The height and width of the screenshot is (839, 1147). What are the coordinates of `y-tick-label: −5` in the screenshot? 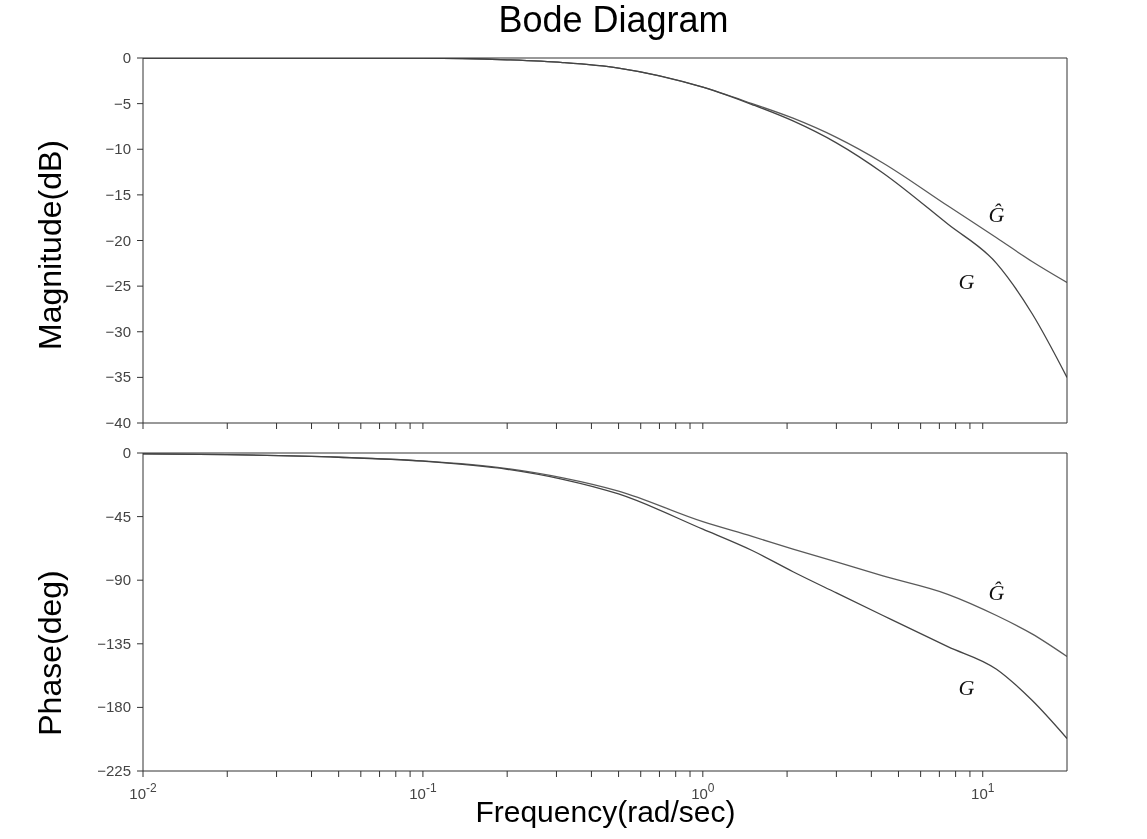 It's located at (122, 103).